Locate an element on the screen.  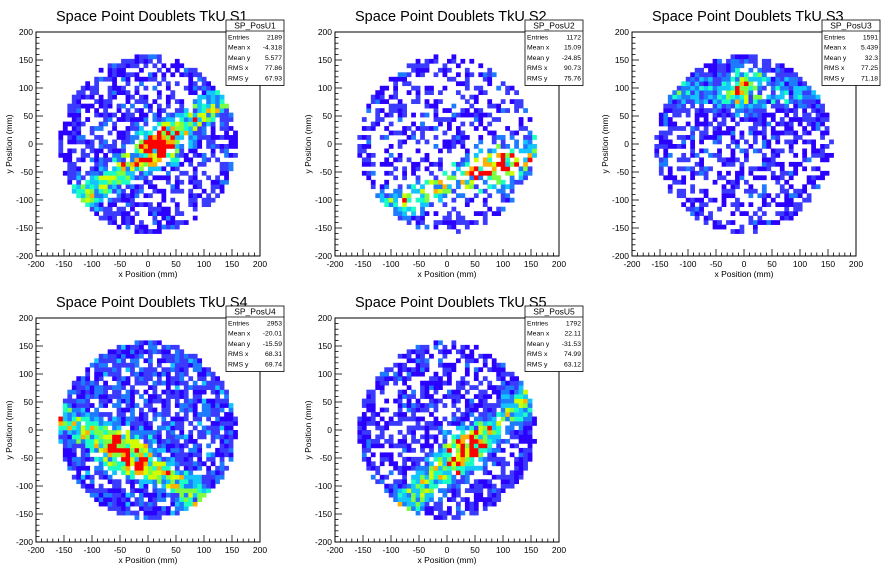
stats-label: RMS x is located at coordinates (238, 354).